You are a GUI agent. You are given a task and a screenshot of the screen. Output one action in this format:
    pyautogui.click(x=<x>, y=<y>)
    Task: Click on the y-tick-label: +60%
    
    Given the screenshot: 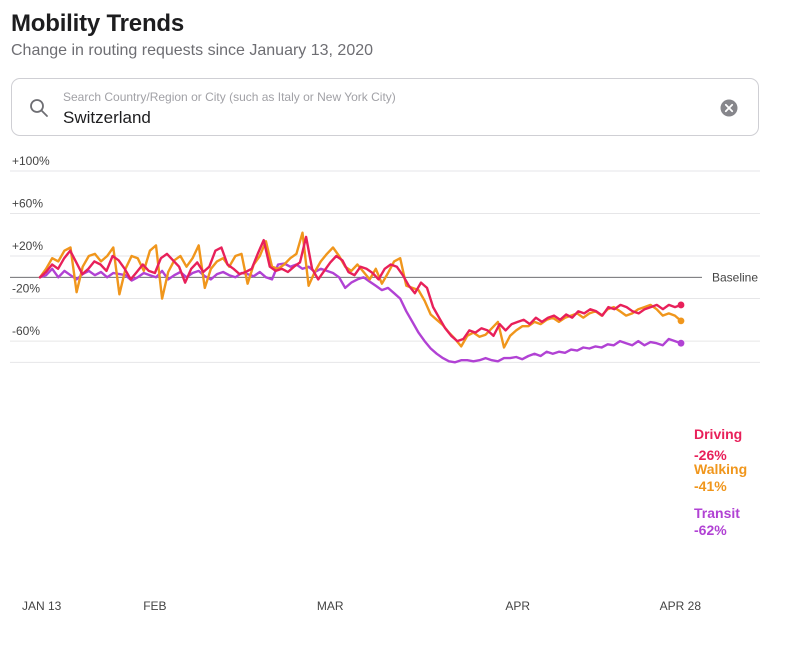 What is the action you would take?
    pyautogui.click(x=27, y=204)
    